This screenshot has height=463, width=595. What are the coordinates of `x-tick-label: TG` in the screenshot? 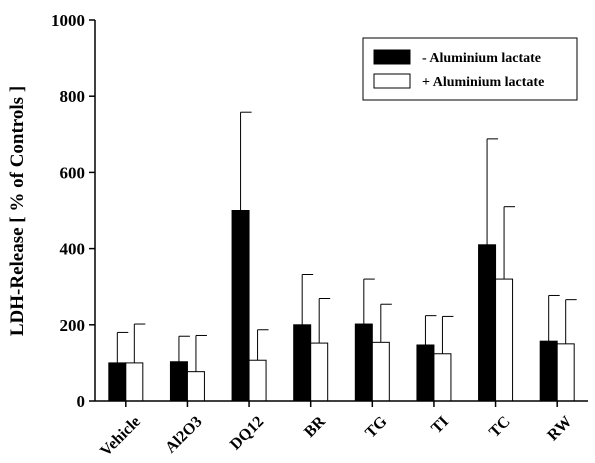 It's located at (376, 427).